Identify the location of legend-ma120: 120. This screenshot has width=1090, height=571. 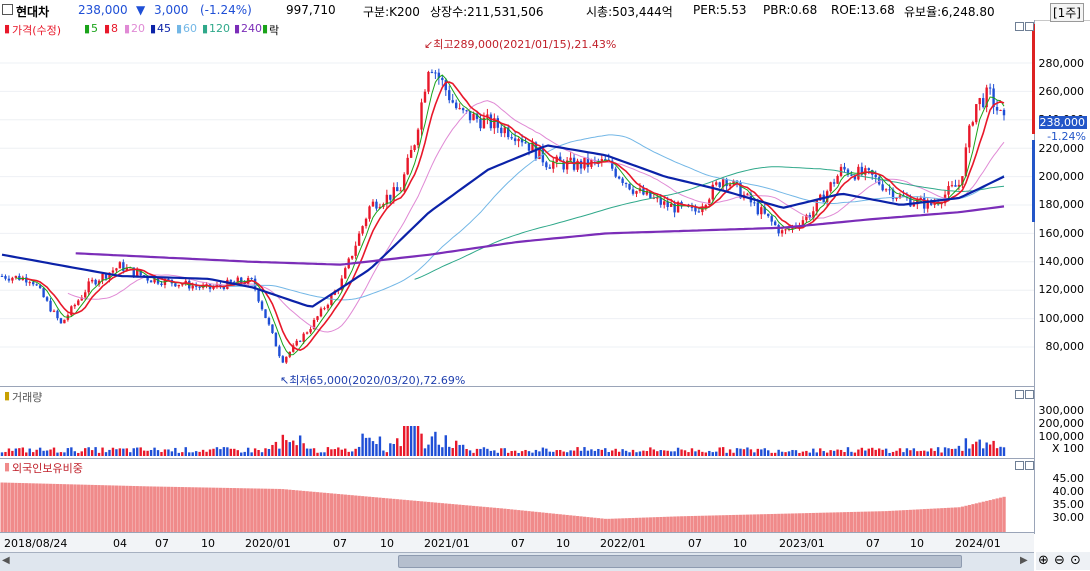
(219, 28).